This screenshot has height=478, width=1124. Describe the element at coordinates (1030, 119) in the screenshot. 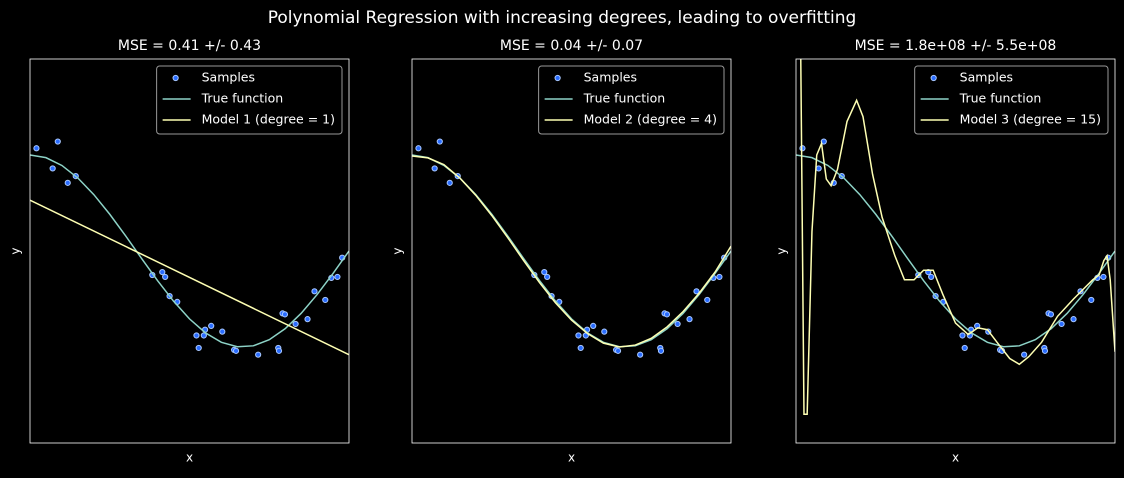

I see `legend-label: Model 3 (degree = 15)` at that location.